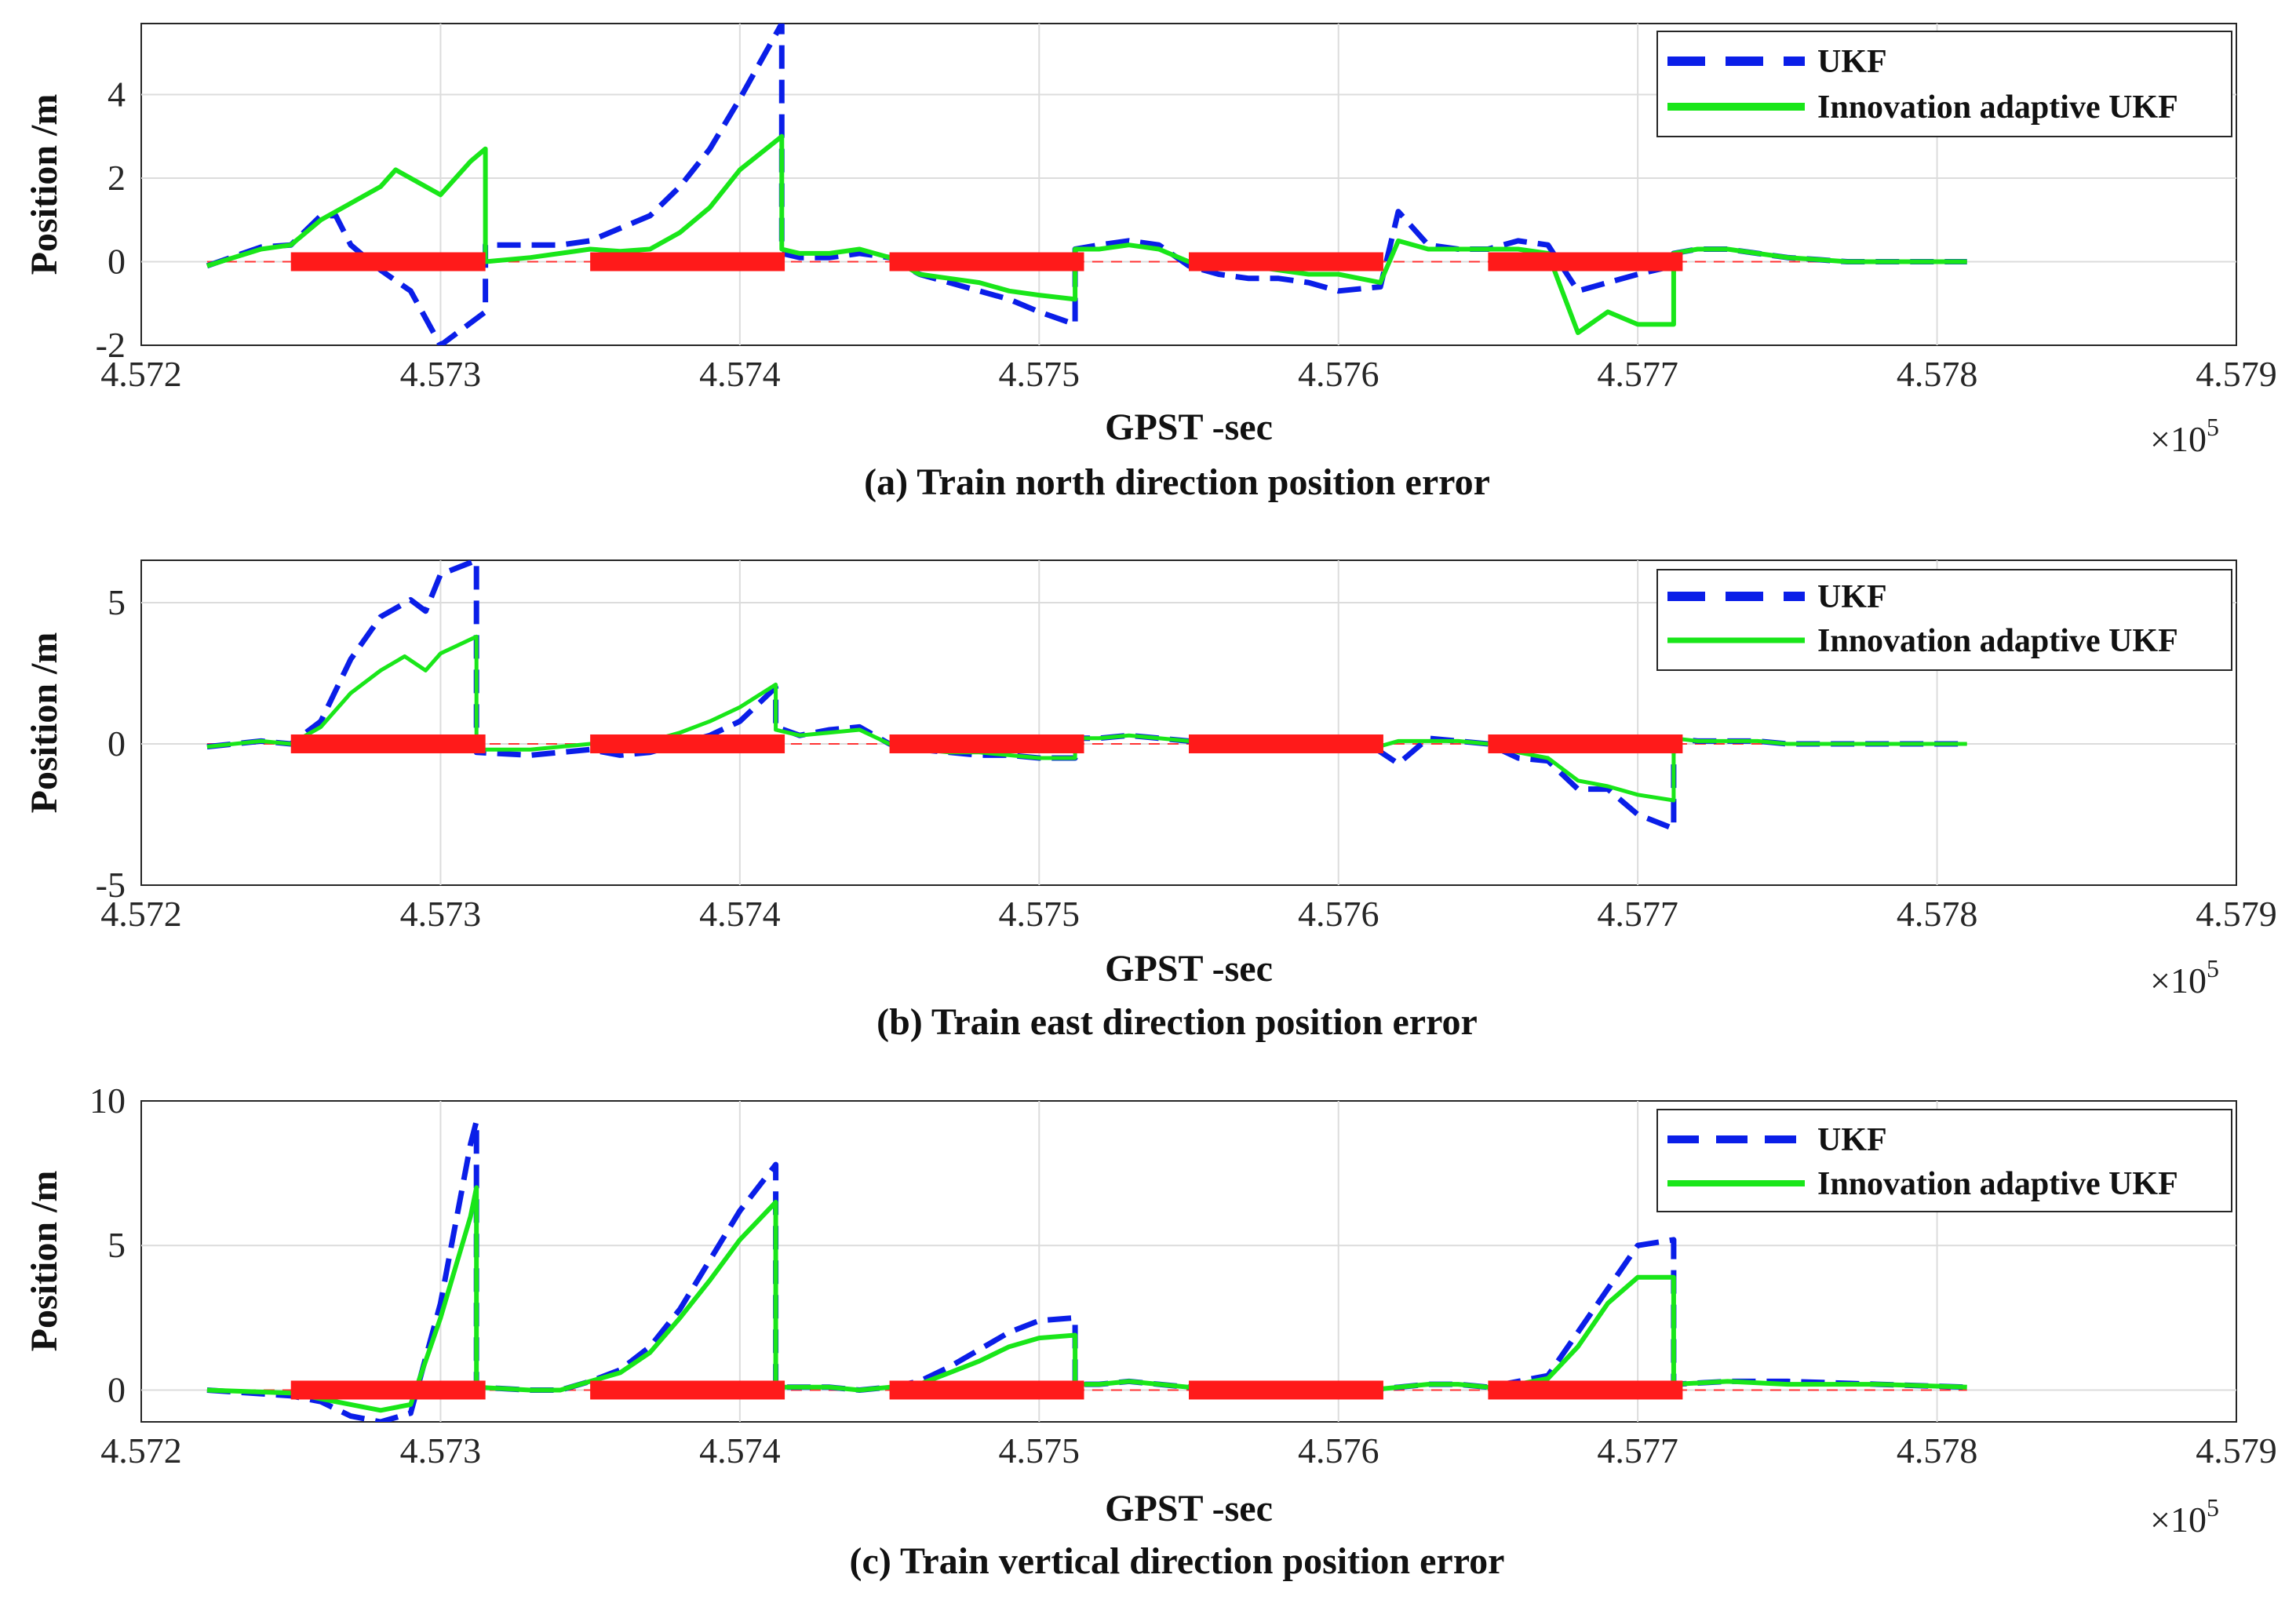  What do you see at coordinates (1177, 1022) in the screenshot?
I see `caption: (b) Train east direction position error` at bounding box center [1177, 1022].